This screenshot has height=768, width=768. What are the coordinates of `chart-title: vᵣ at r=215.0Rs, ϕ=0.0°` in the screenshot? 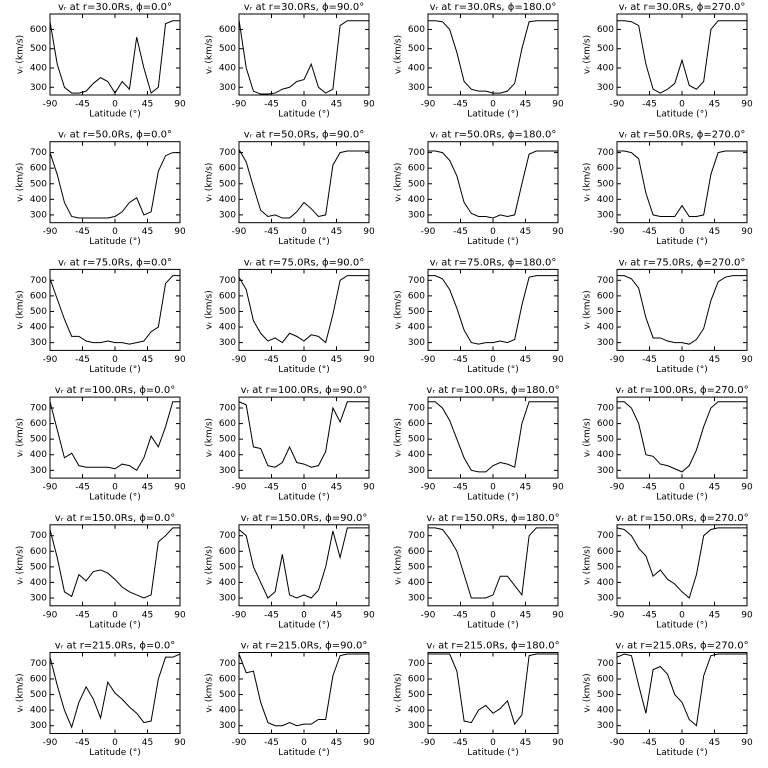 It's located at (115, 646).